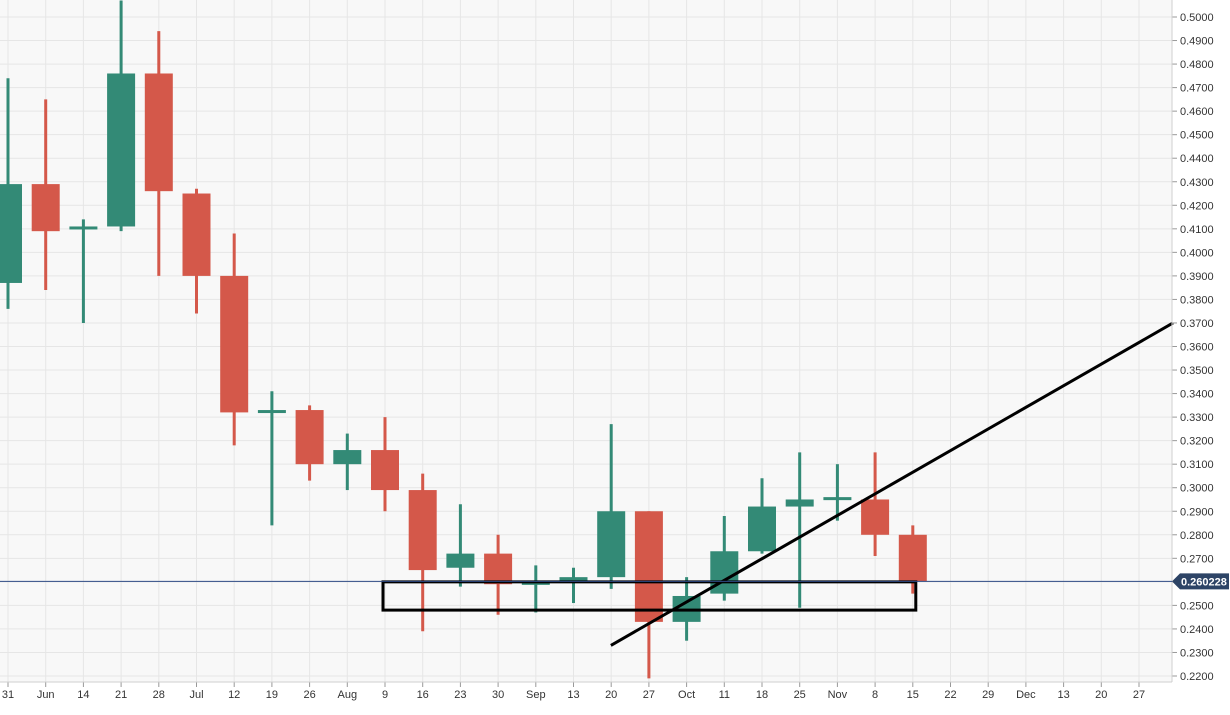 This screenshot has height=715, width=1230. I want to click on candle-Jul, so click(196, 251).